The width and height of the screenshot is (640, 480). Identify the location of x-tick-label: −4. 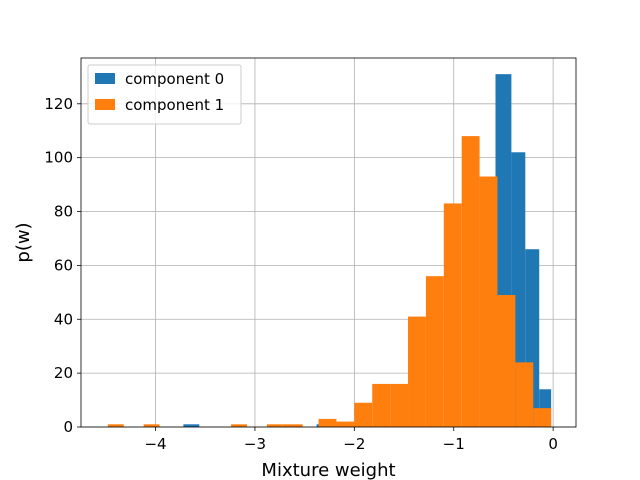
(155, 444).